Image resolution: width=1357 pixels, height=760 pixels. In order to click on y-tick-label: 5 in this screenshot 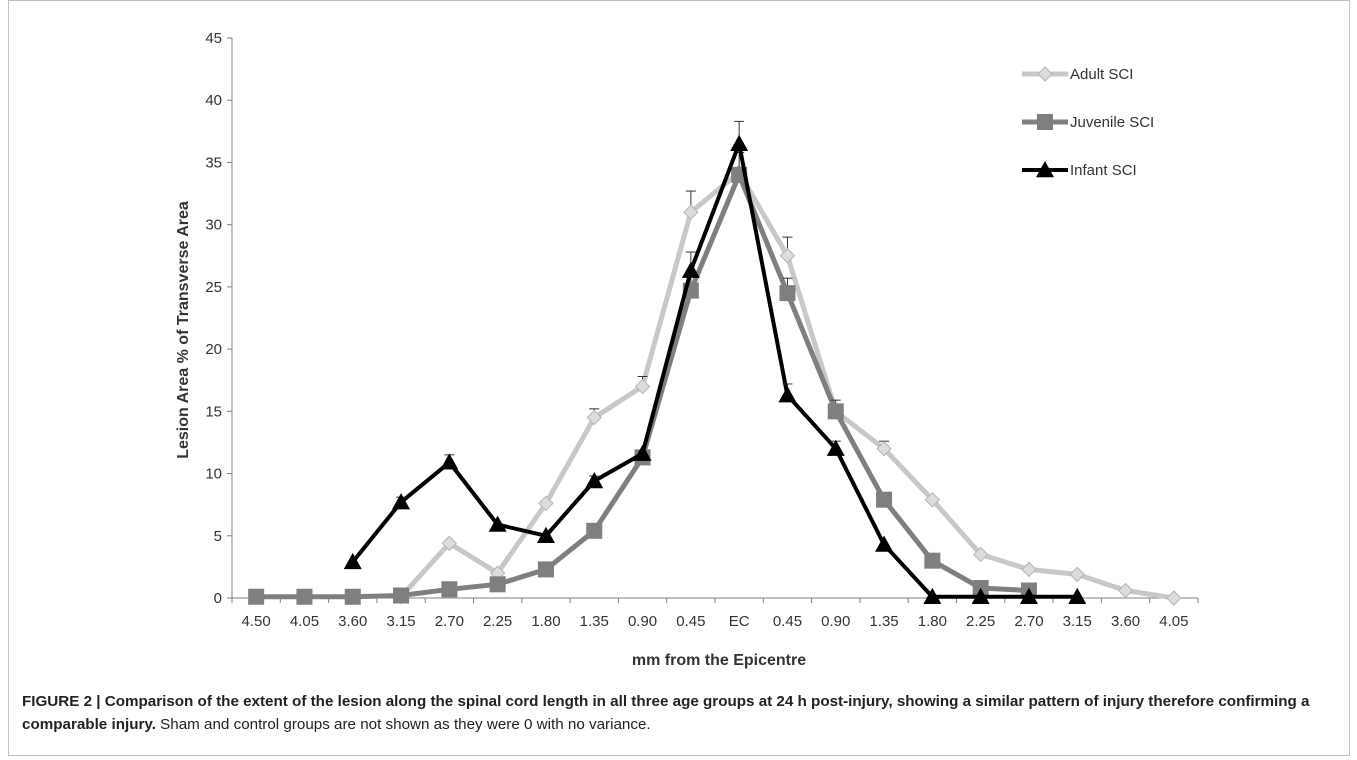, I will do `click(218, 536)`.